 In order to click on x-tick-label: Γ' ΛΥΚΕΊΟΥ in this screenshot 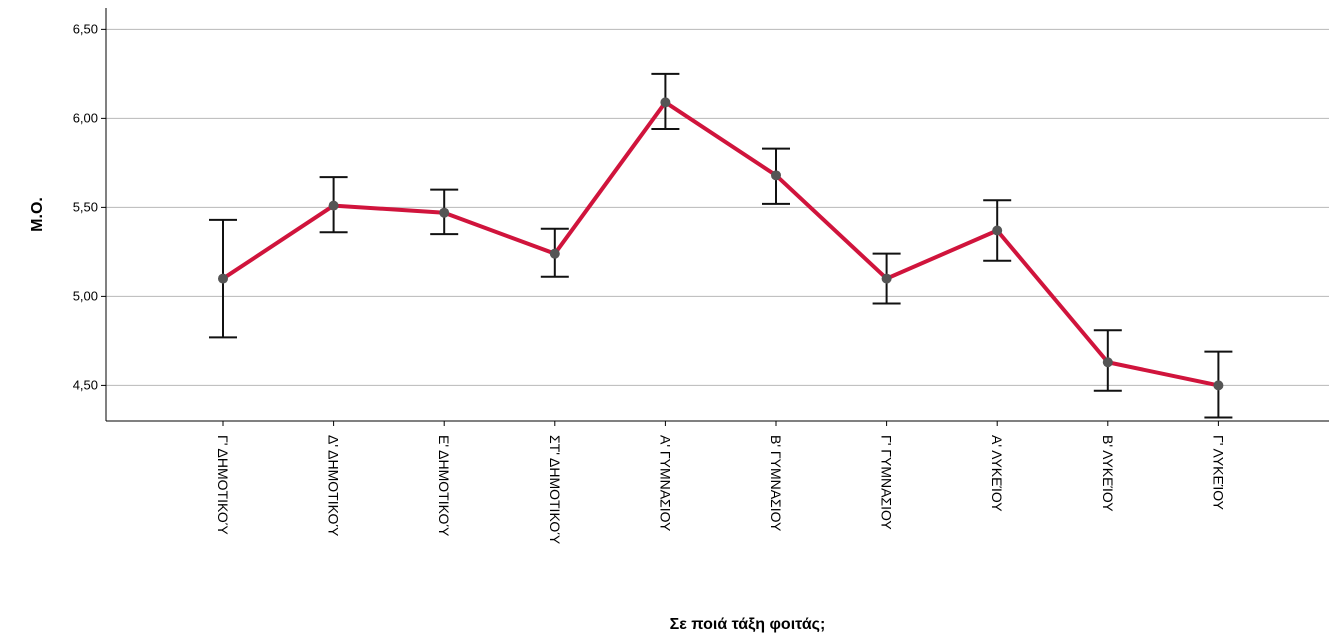, I will do `click(1218, 473)`.